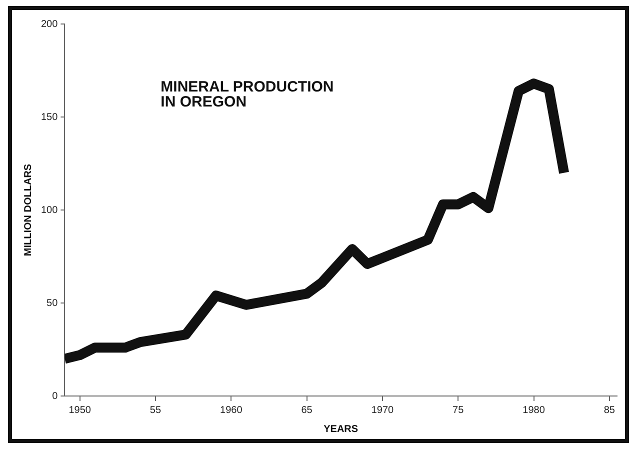  I want to click on y-tick-label: 0, so click(55, 396).